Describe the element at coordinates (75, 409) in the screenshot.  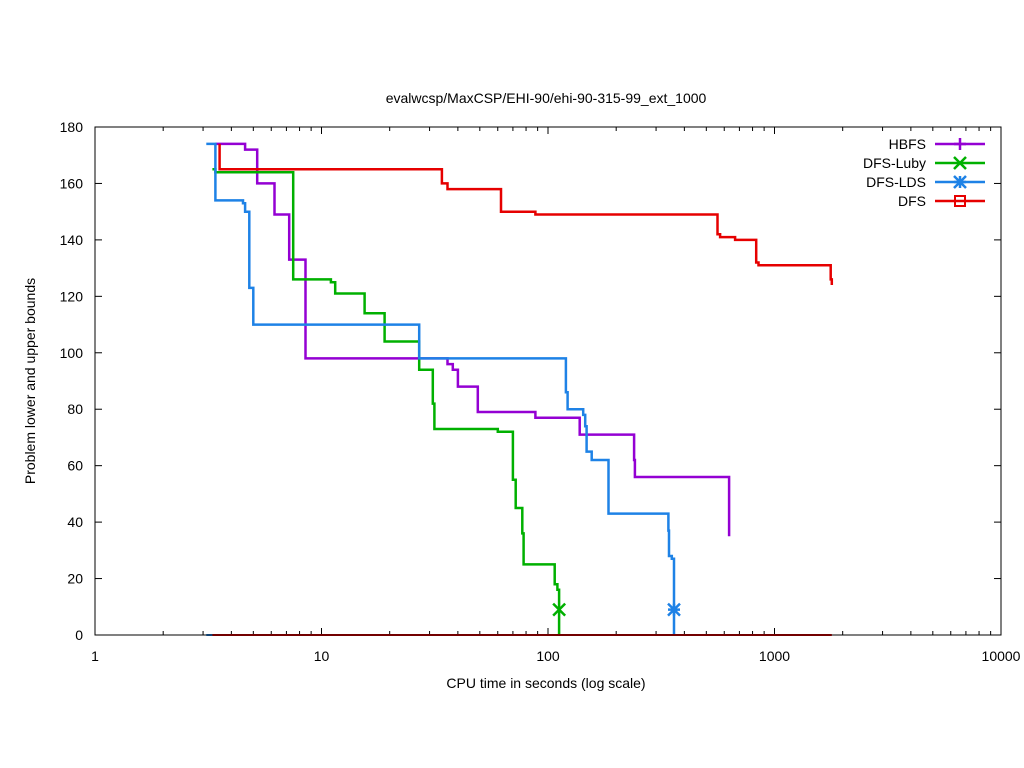
I see `y-tick-label: 80` at that location.